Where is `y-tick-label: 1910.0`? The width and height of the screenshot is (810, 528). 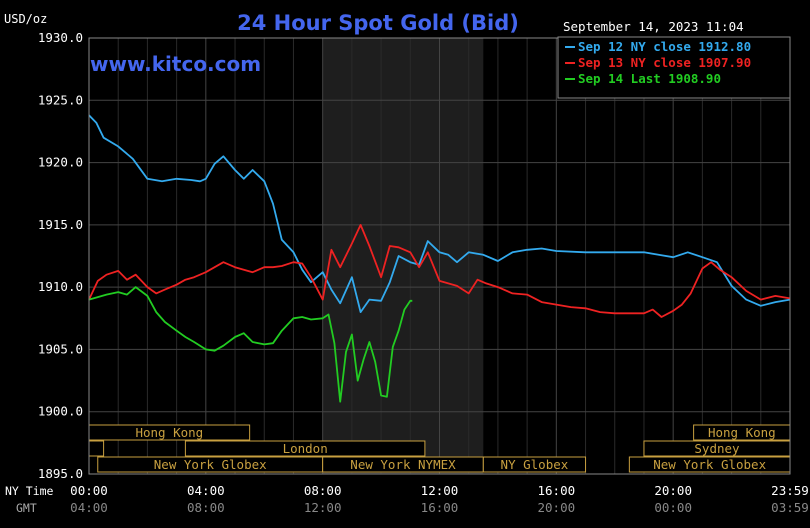
y-tick-label: 1910.0 is located at coordinates (60, 286).